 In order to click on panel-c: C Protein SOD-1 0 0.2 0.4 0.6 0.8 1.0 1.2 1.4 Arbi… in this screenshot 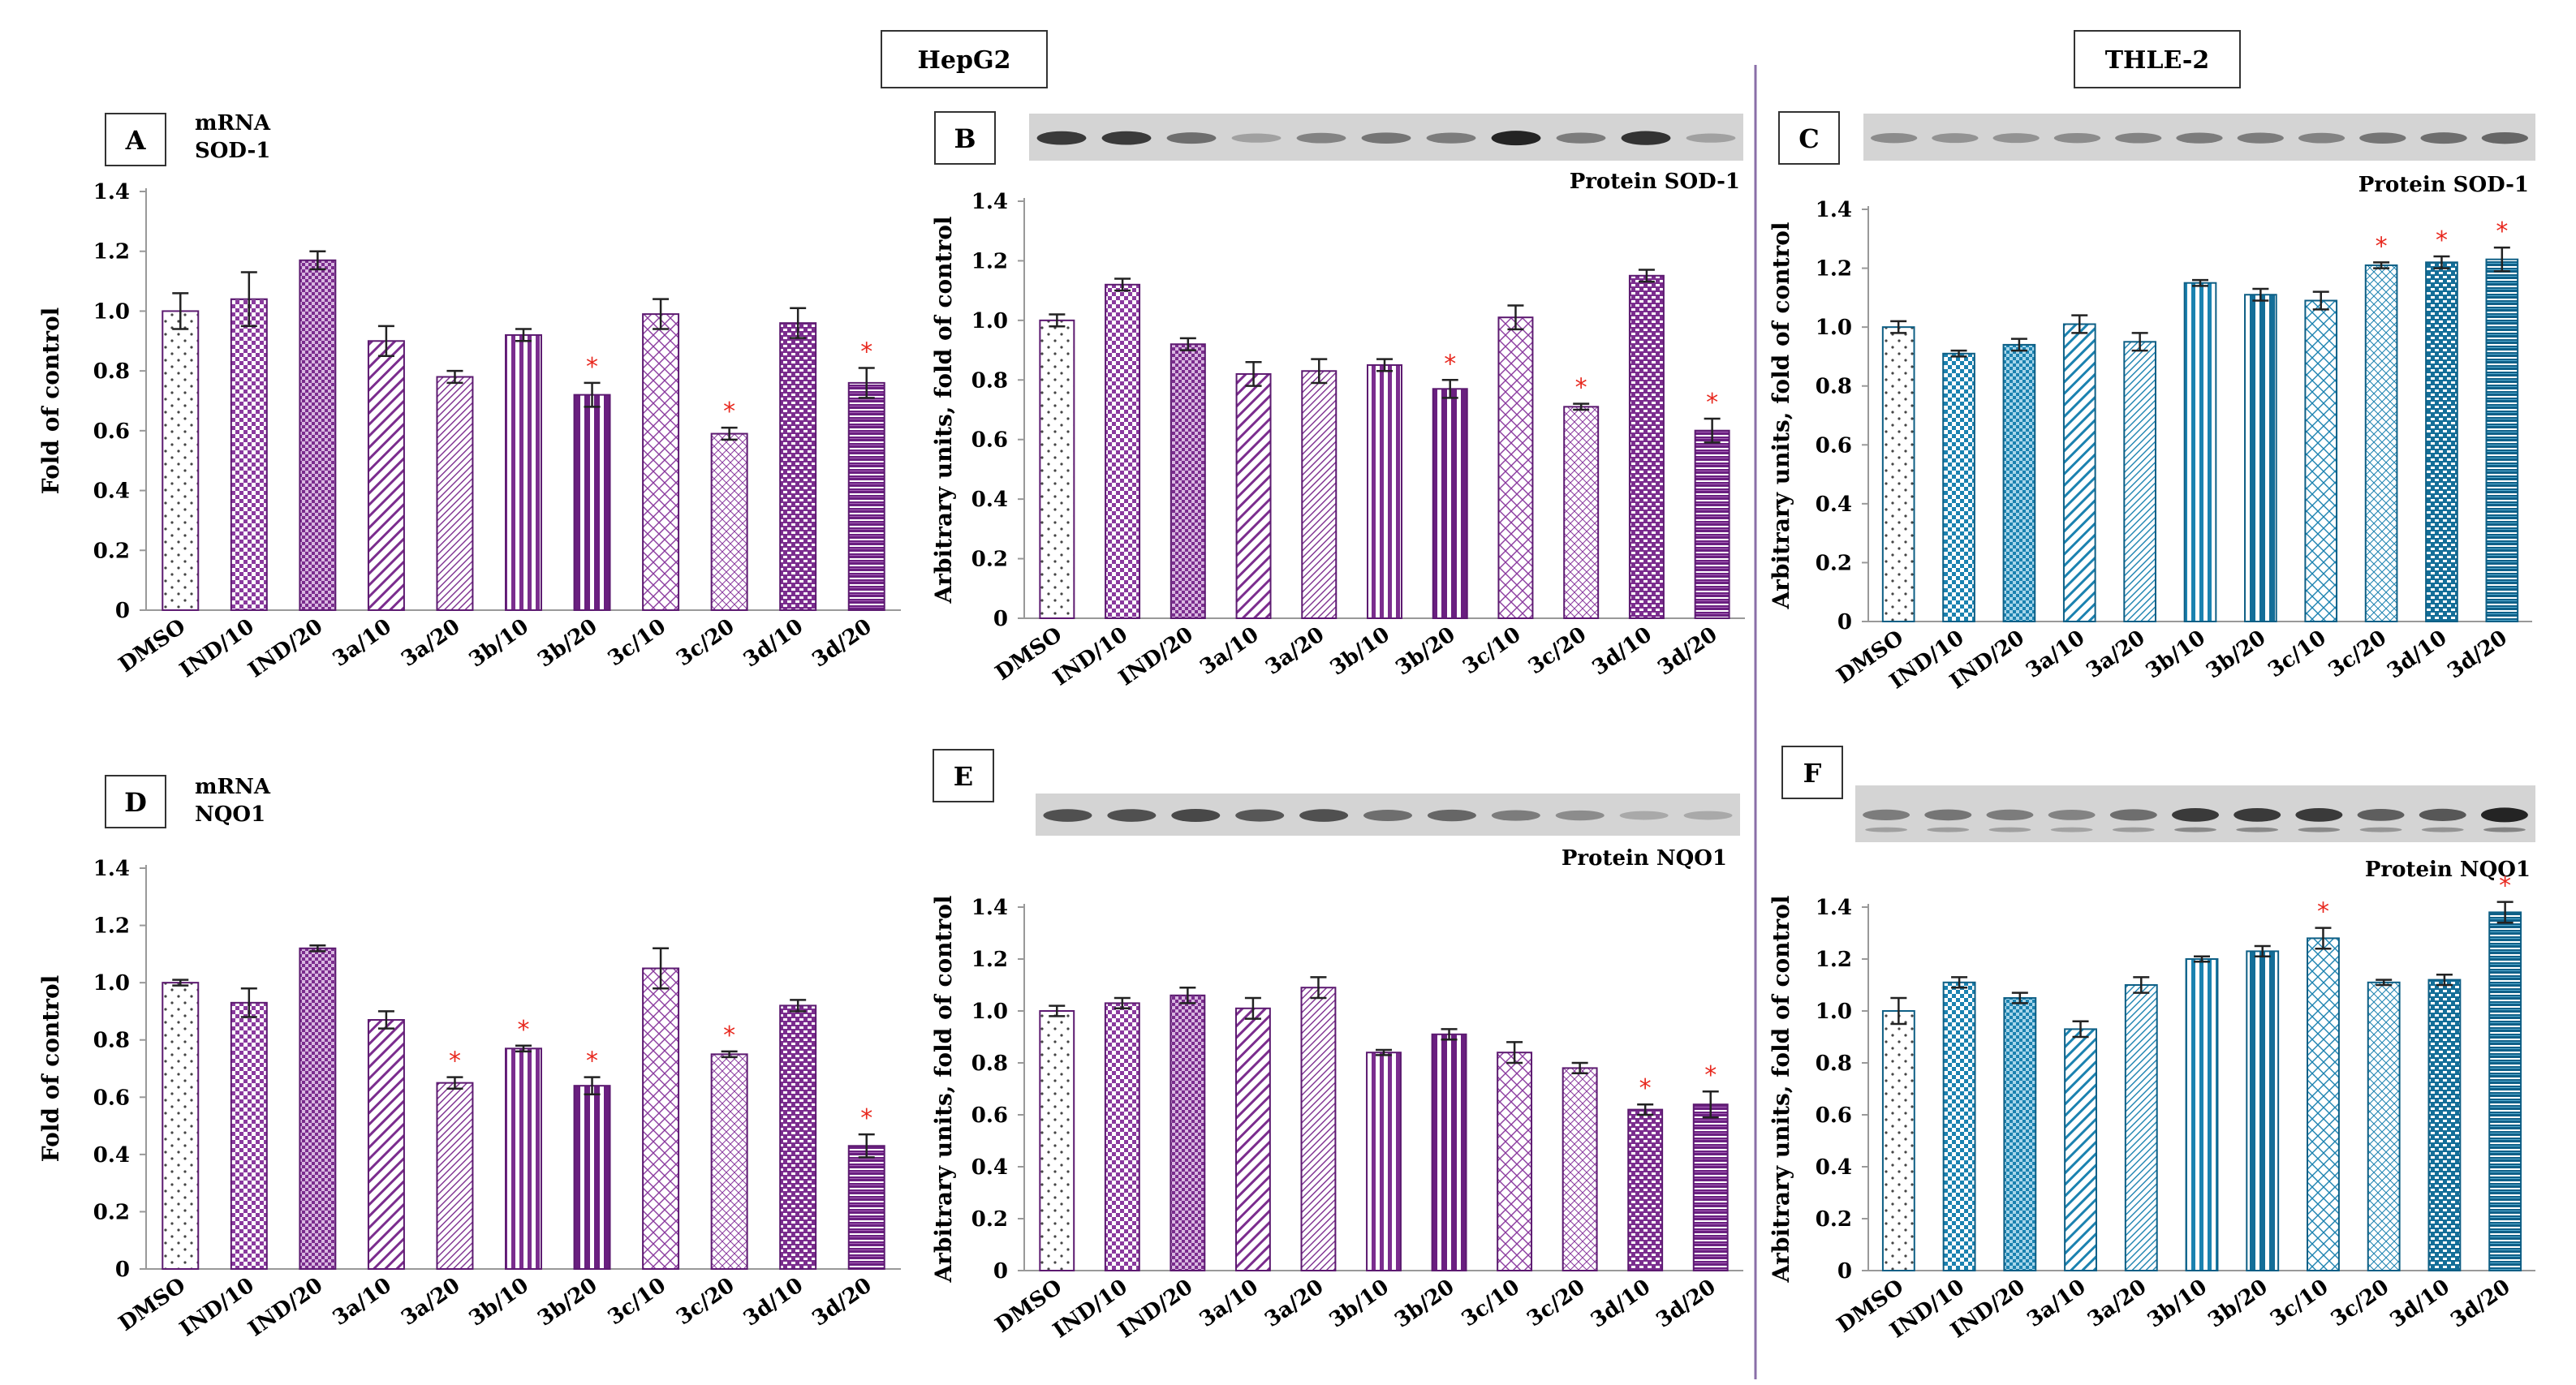, I will do `click(2152, 402)`.